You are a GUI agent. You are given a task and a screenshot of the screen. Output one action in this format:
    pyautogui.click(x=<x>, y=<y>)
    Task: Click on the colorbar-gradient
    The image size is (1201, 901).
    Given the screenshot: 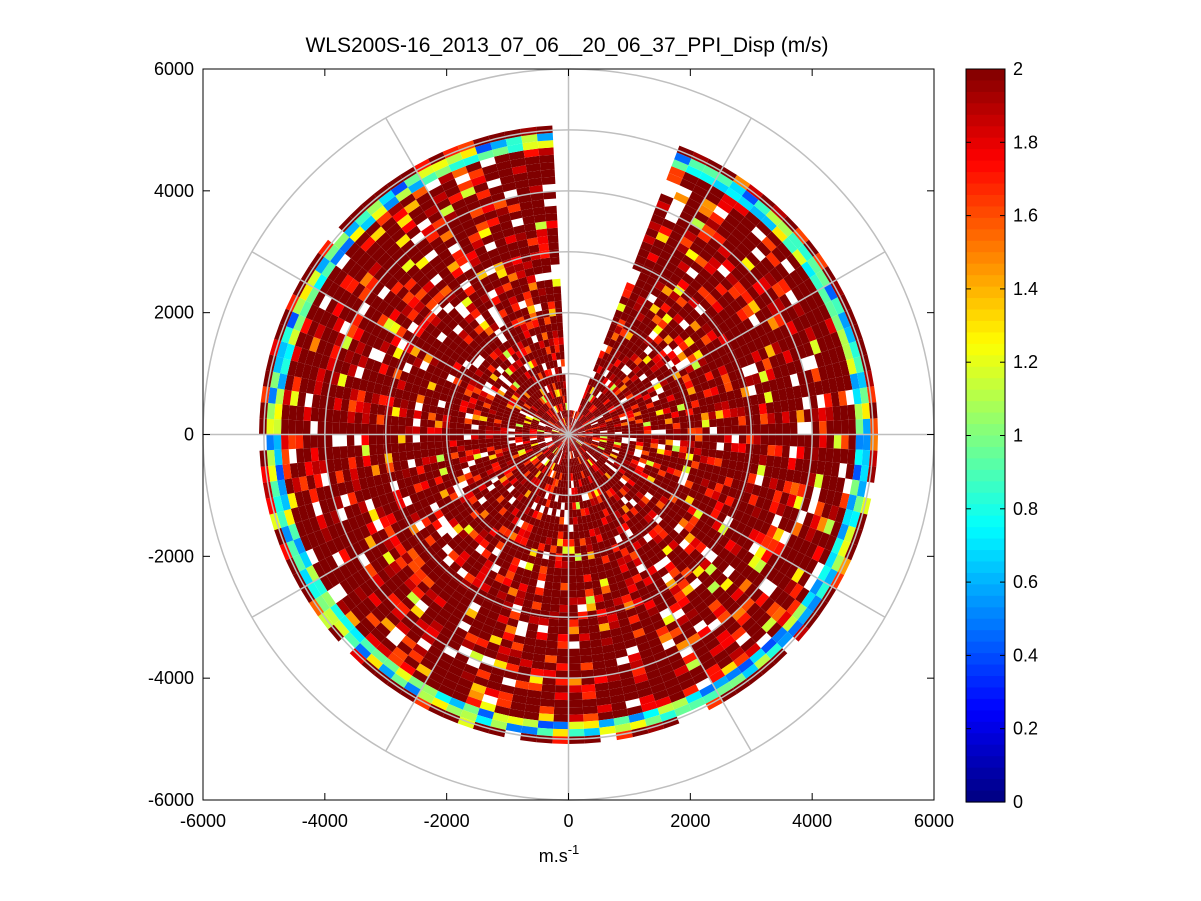 What is the action you would take?
    pyautogui.click(x=985, y=436)
    